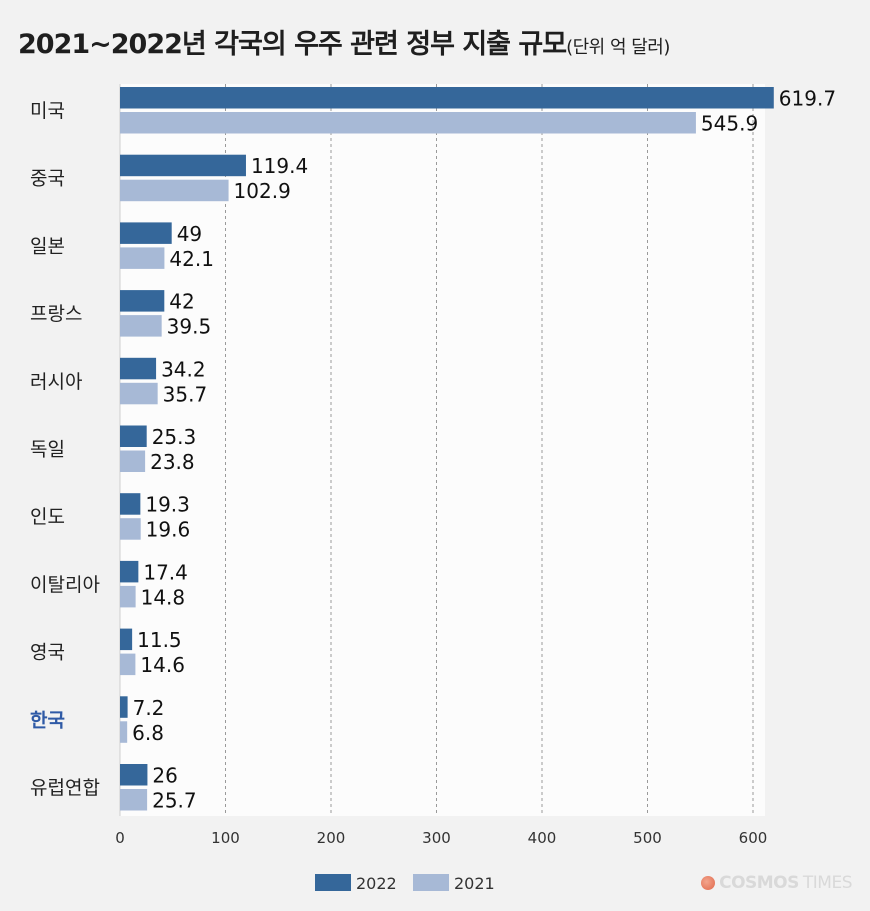  What do you see at coordinates (225, 838) in the screenshot?
I see `x-tick-label: 100` at bounding box center [225, 838].